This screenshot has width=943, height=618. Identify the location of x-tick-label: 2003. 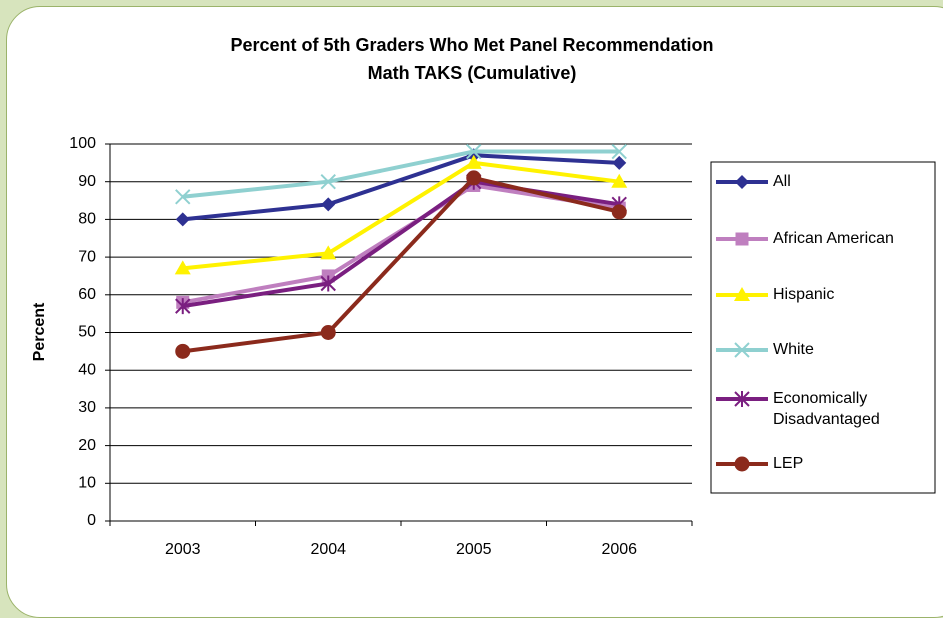
(183, 549).